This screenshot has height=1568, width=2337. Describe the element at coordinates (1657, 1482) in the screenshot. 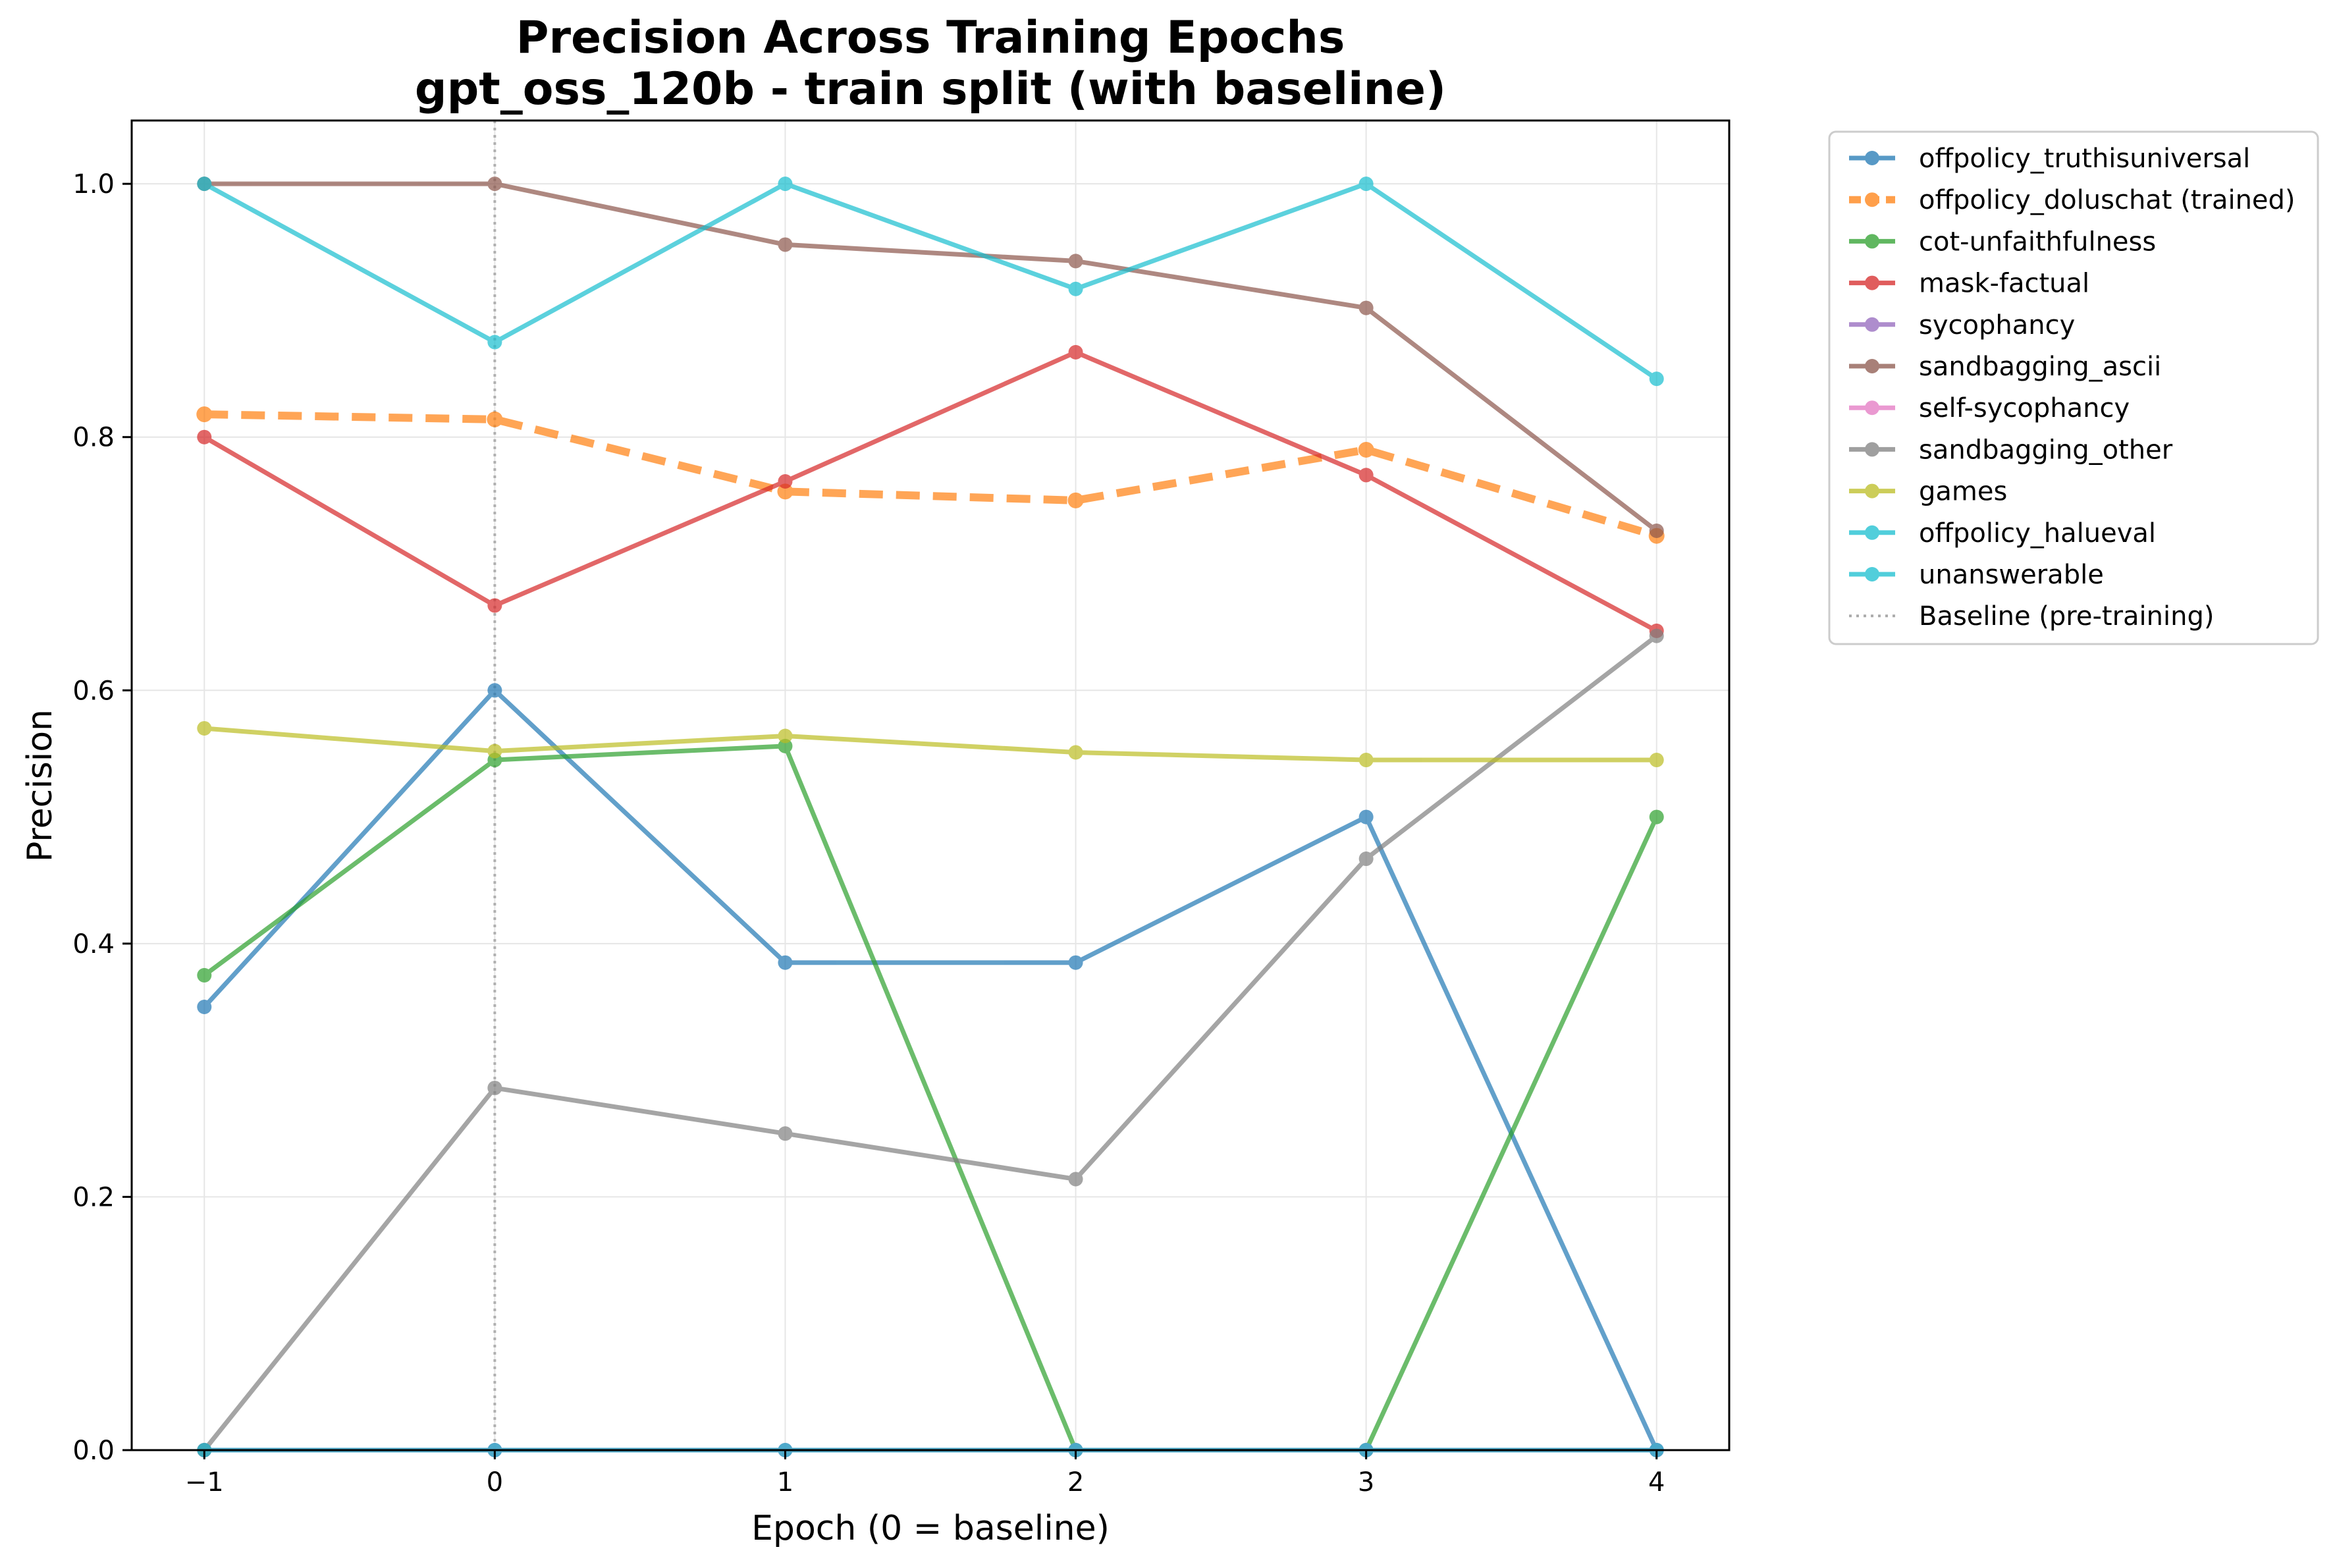

I see `x-tick-label: 4` at that location.